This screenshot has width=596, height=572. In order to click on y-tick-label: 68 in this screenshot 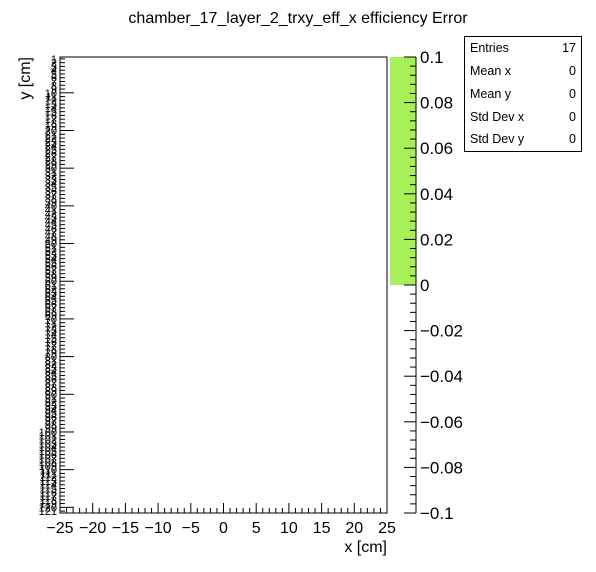, I will do `click(51, 312)`.